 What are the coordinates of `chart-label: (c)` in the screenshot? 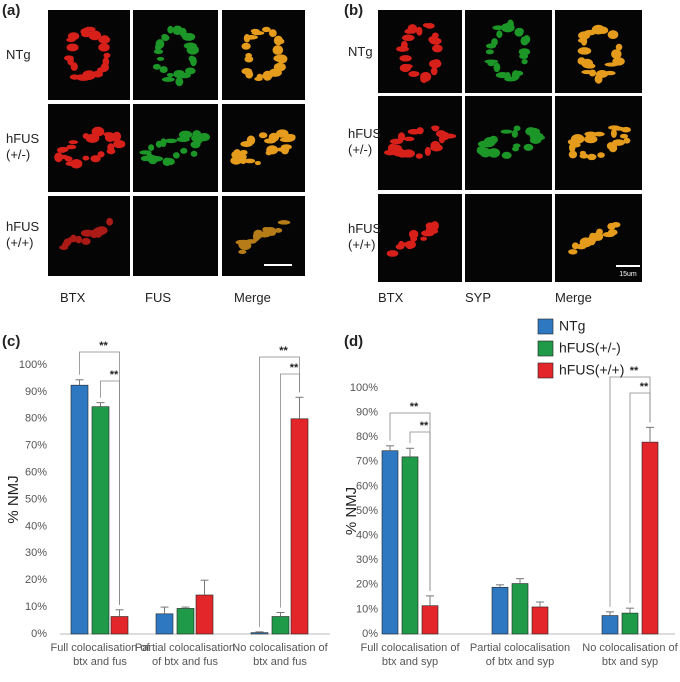 It's located at (11, 341).